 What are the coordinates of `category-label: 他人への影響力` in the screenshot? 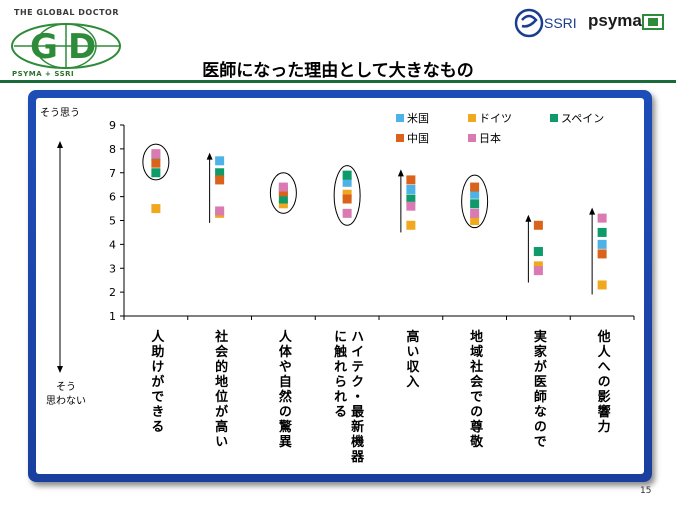 It's located at (603, 381).